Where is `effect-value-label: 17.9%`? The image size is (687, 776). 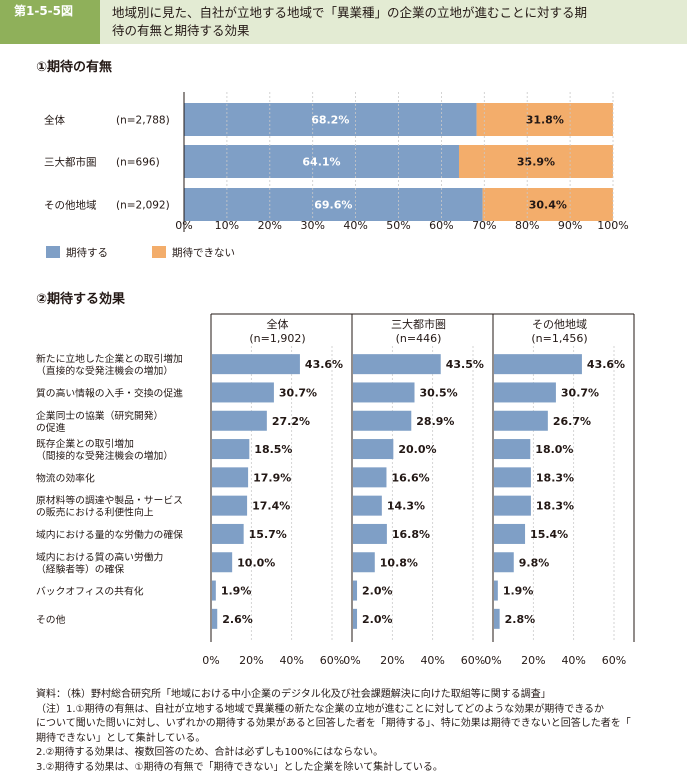
effect-value-label: 17.9% is located at coordinates (272, 477).